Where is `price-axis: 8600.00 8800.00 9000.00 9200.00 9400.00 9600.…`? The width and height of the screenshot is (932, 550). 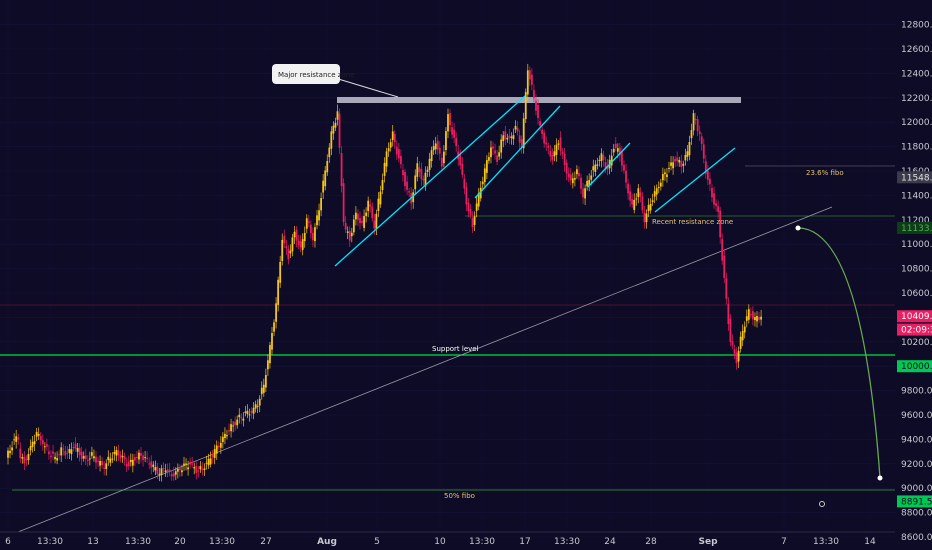 price-axis: 8600.00 8800.00 9000.00 9200.00 9400.00 9600.… is located at coordinates (913, 275).